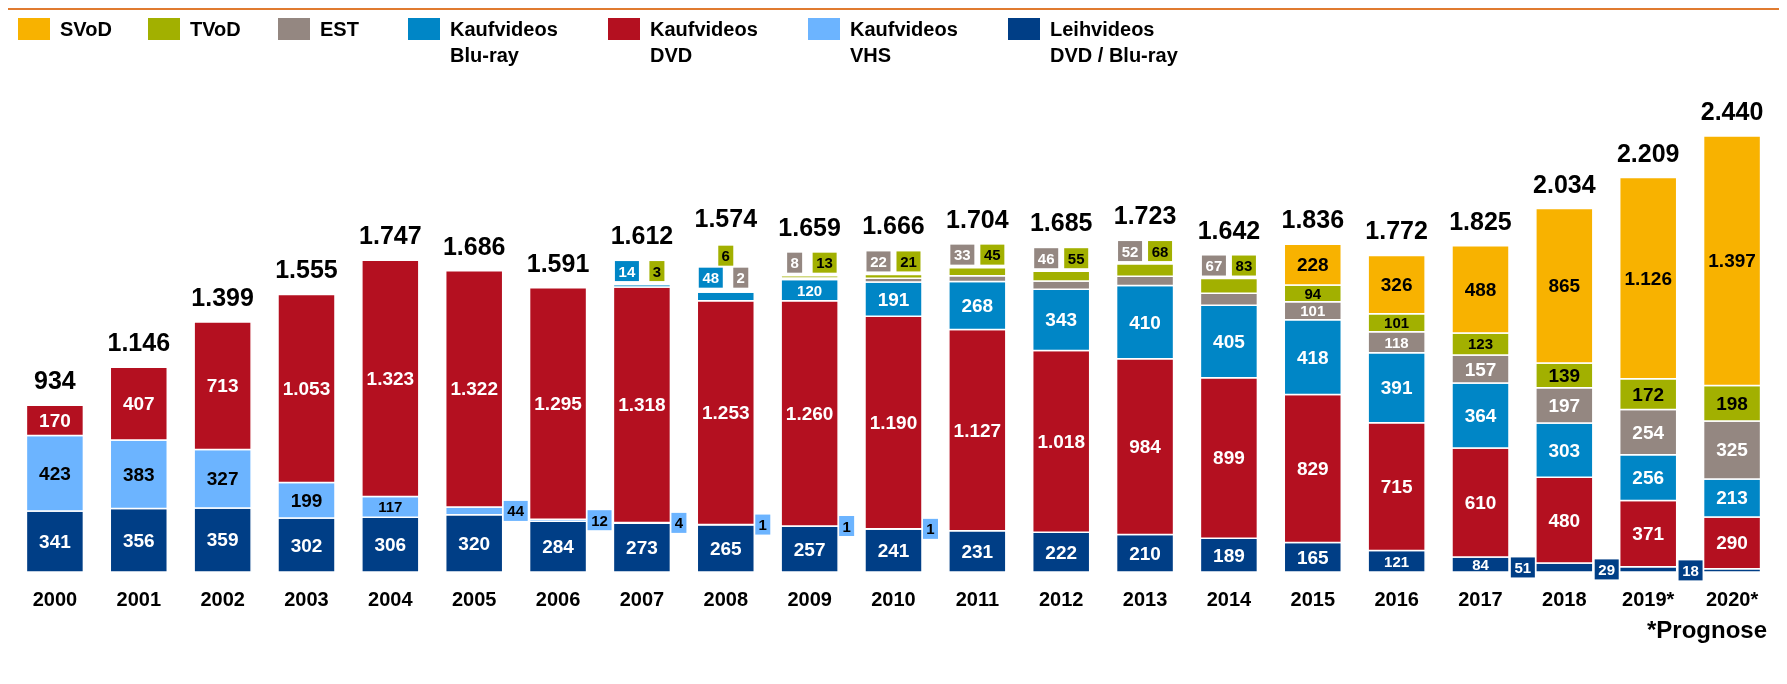 Image resolution: width=1787 pixels, height=684 pixels. Describe the element at coordinates (1732, 450) in the screenshot. I see `data-label: 325` at that location.